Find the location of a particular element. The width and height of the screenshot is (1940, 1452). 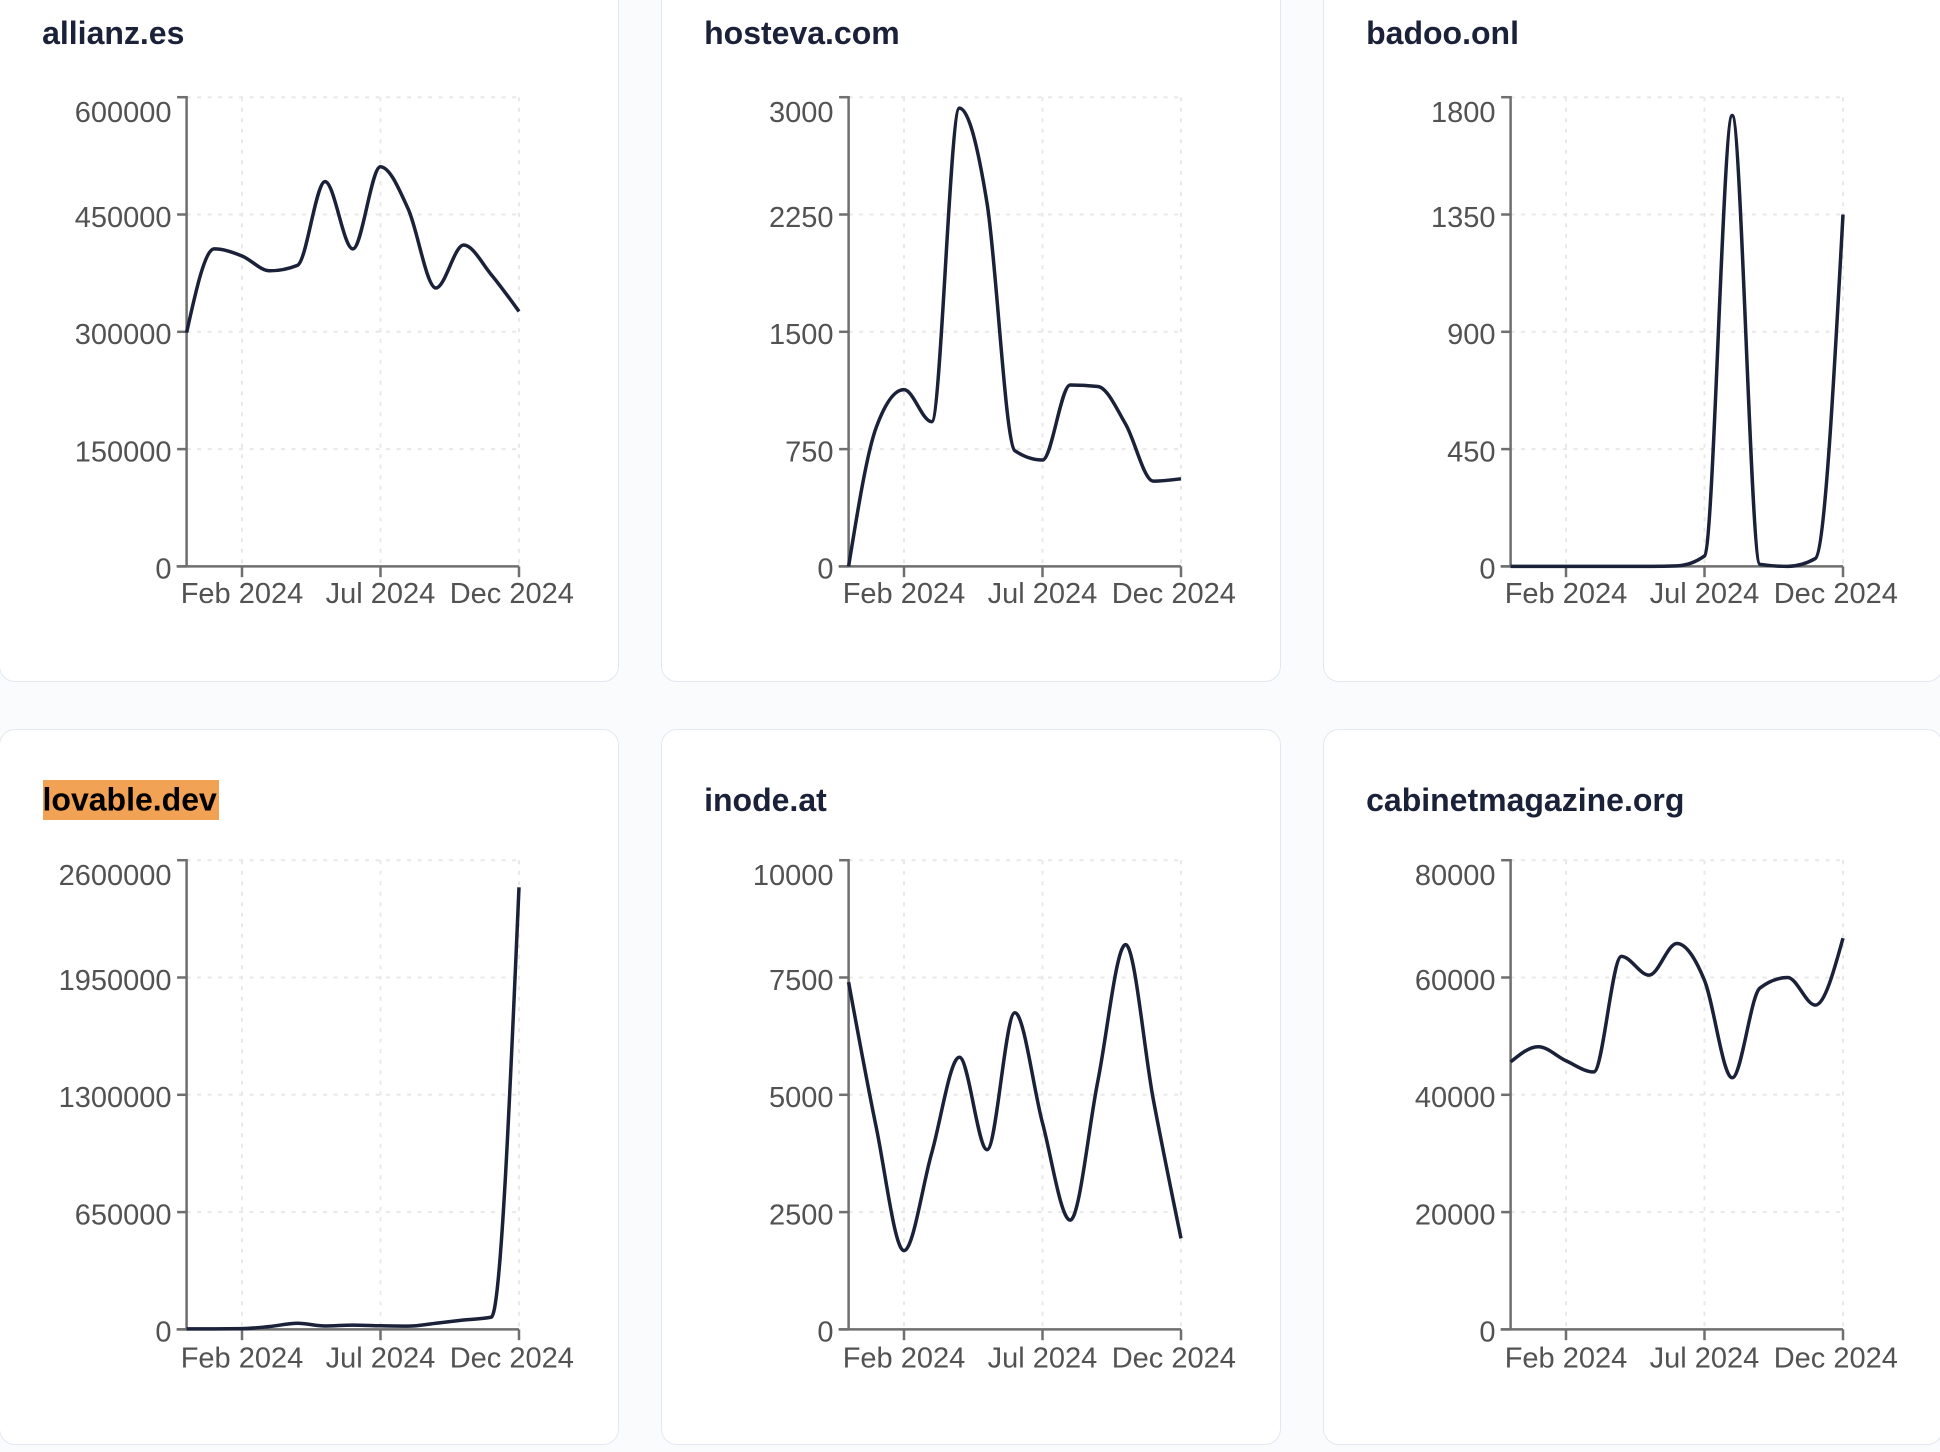

svg-text: 600000 is located at coordinates (122, 112).